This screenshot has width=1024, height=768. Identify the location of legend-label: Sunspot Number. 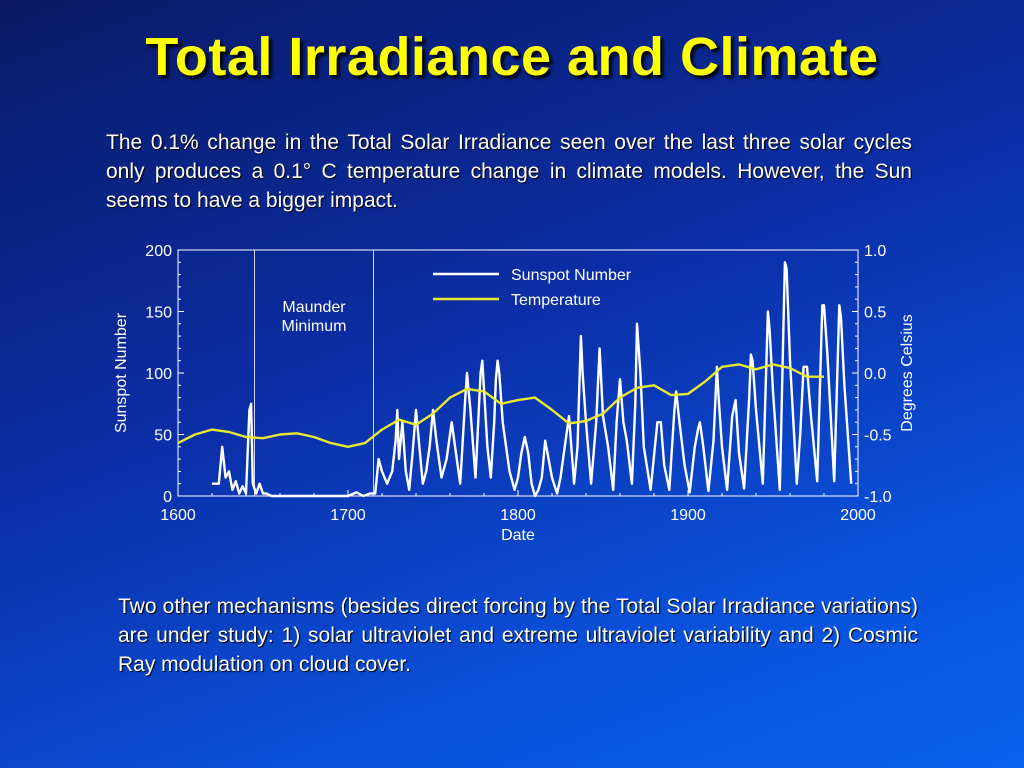
(571, 275).